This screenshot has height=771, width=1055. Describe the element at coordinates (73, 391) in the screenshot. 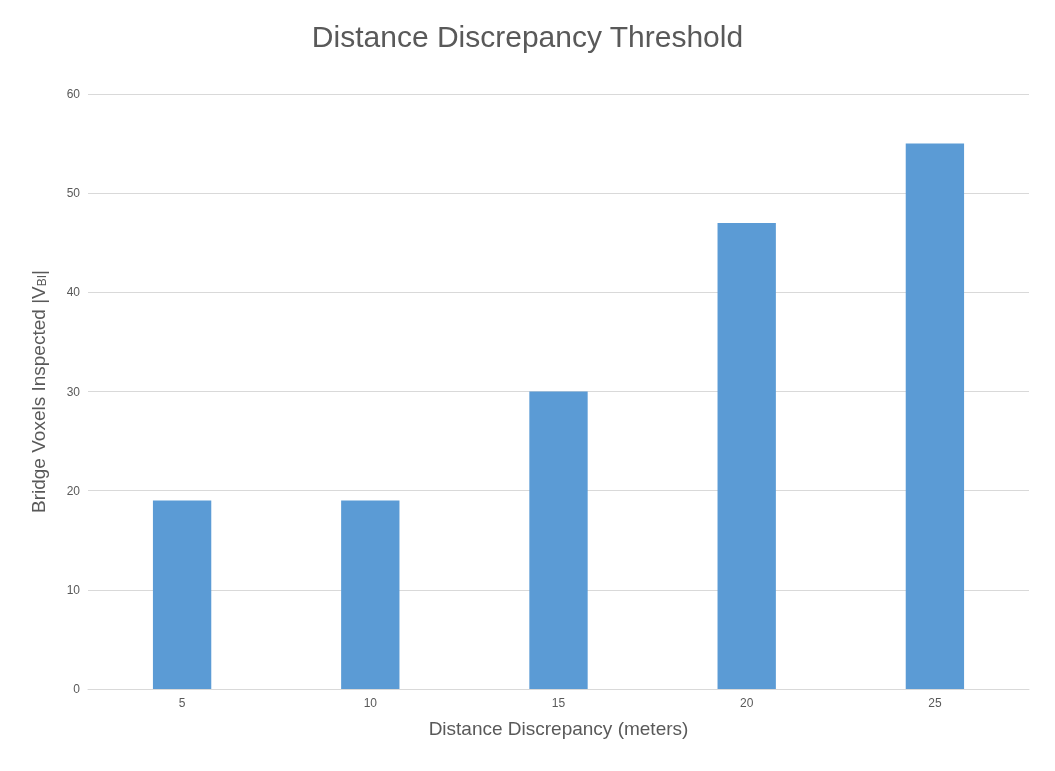

I see `y-tick-label: 30` at that location.